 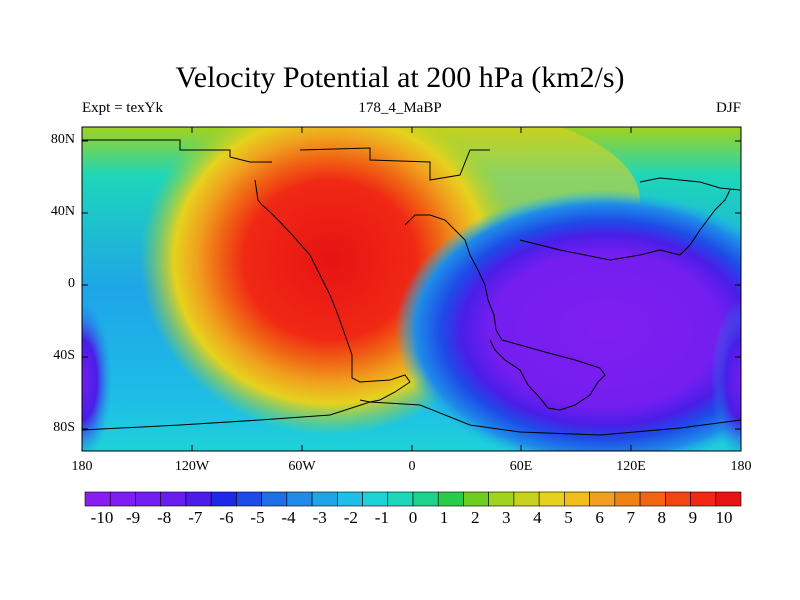 What do you see at coordinates (475, 517) in the screenshot?
I see `colorbar-tick-label: 2` at bounding box center [475, 517].